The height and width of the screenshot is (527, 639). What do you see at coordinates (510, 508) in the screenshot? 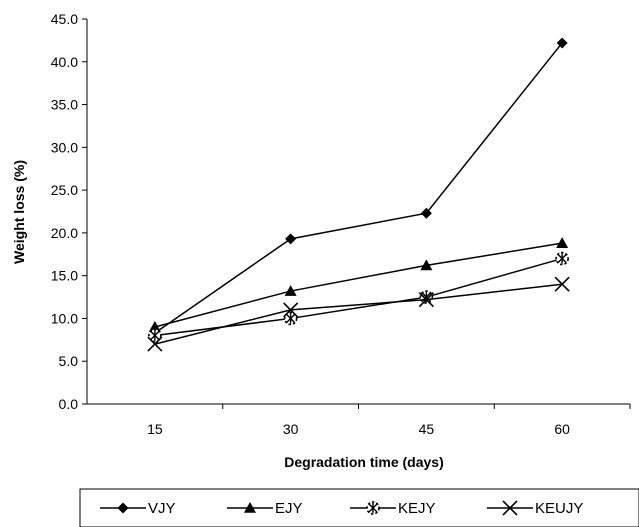
I see `legend-marker-keujy` at bounding box center [510, 508].